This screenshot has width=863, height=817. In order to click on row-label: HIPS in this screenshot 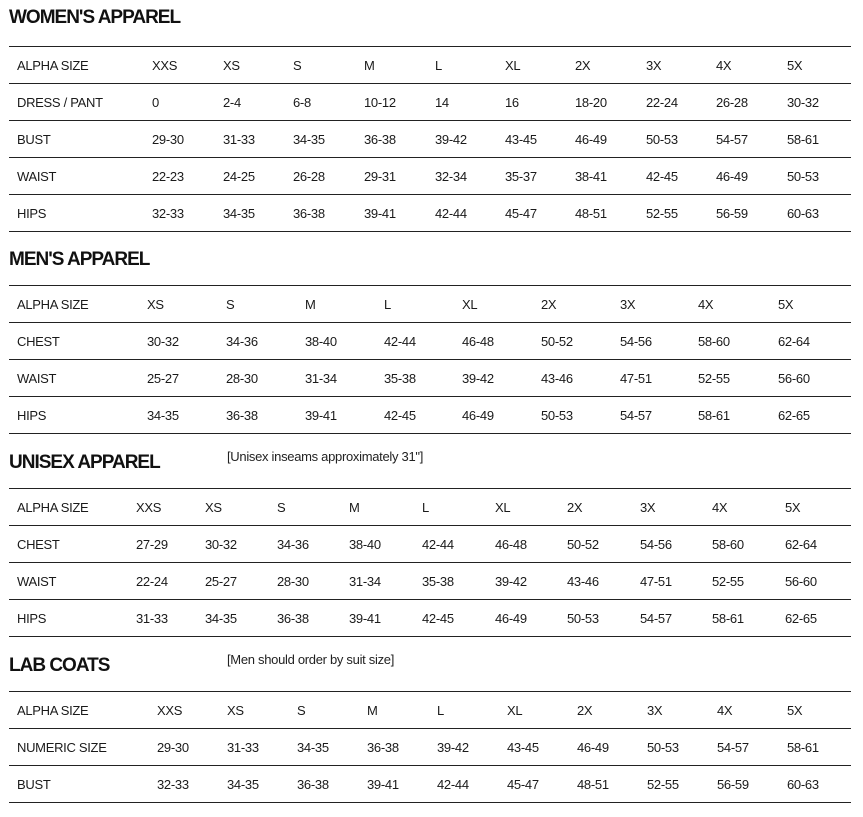, I will do `click(72, 618)`.